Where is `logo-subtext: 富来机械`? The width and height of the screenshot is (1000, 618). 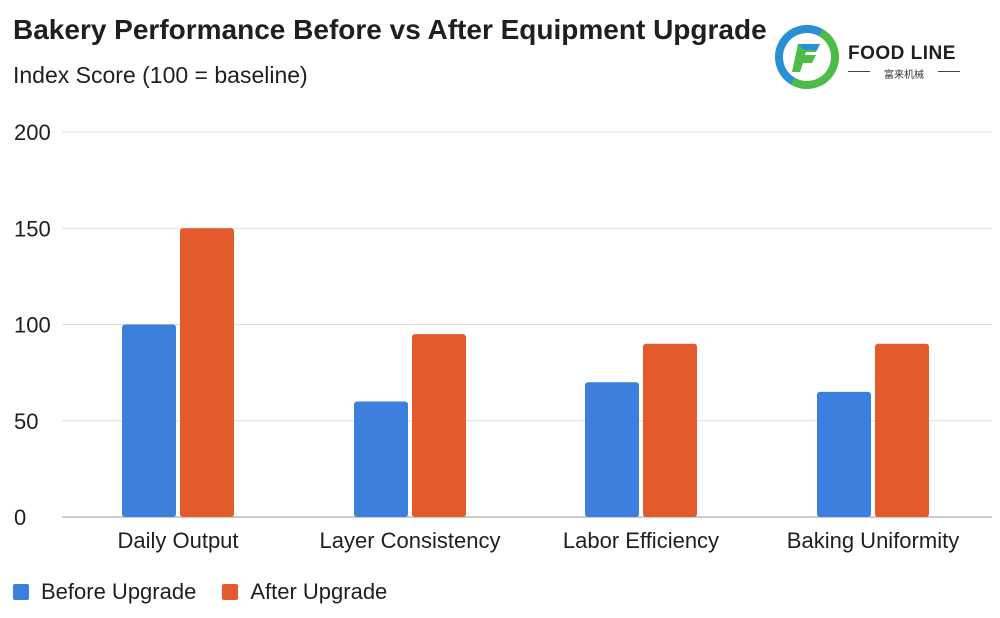 logo-subtext: 富来机械 is located at coordinates (904, 75).